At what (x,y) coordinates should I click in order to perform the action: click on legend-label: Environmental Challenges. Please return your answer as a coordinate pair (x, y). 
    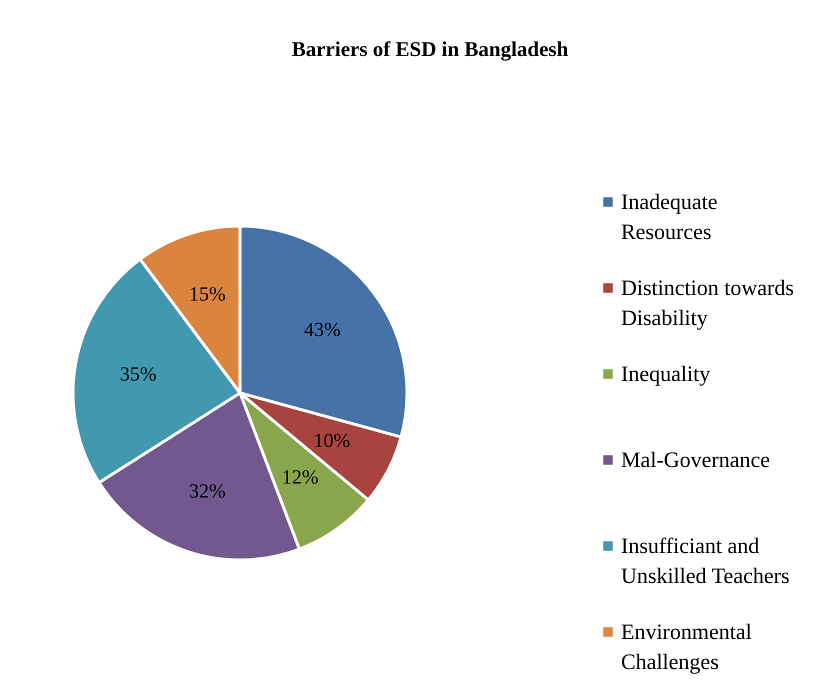
    Looking at the image, I should click on (686, 646).